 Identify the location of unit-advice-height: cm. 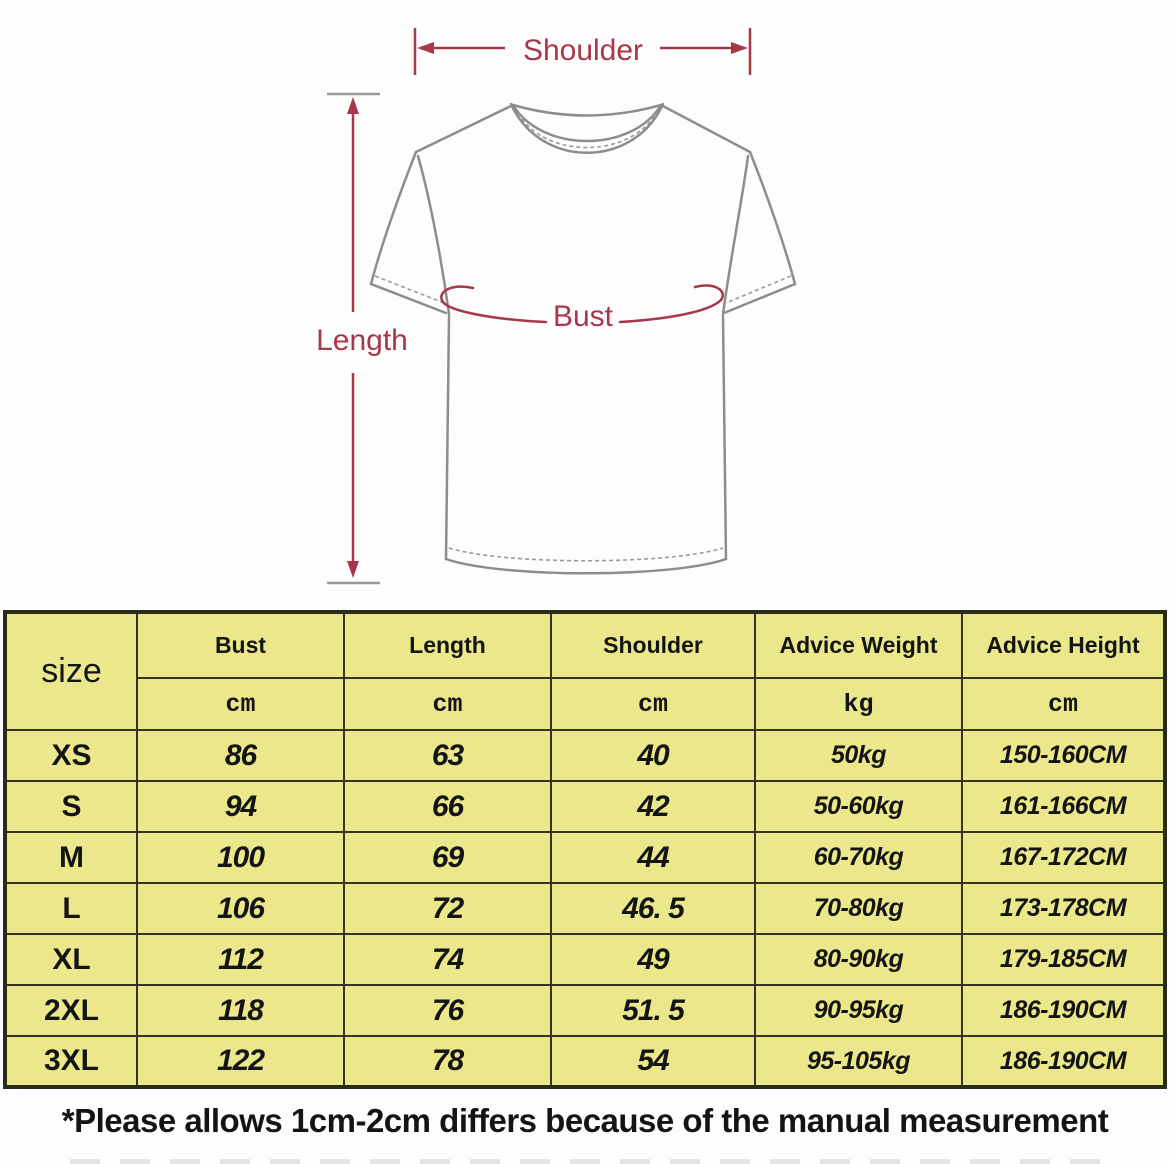
(1063, 704).